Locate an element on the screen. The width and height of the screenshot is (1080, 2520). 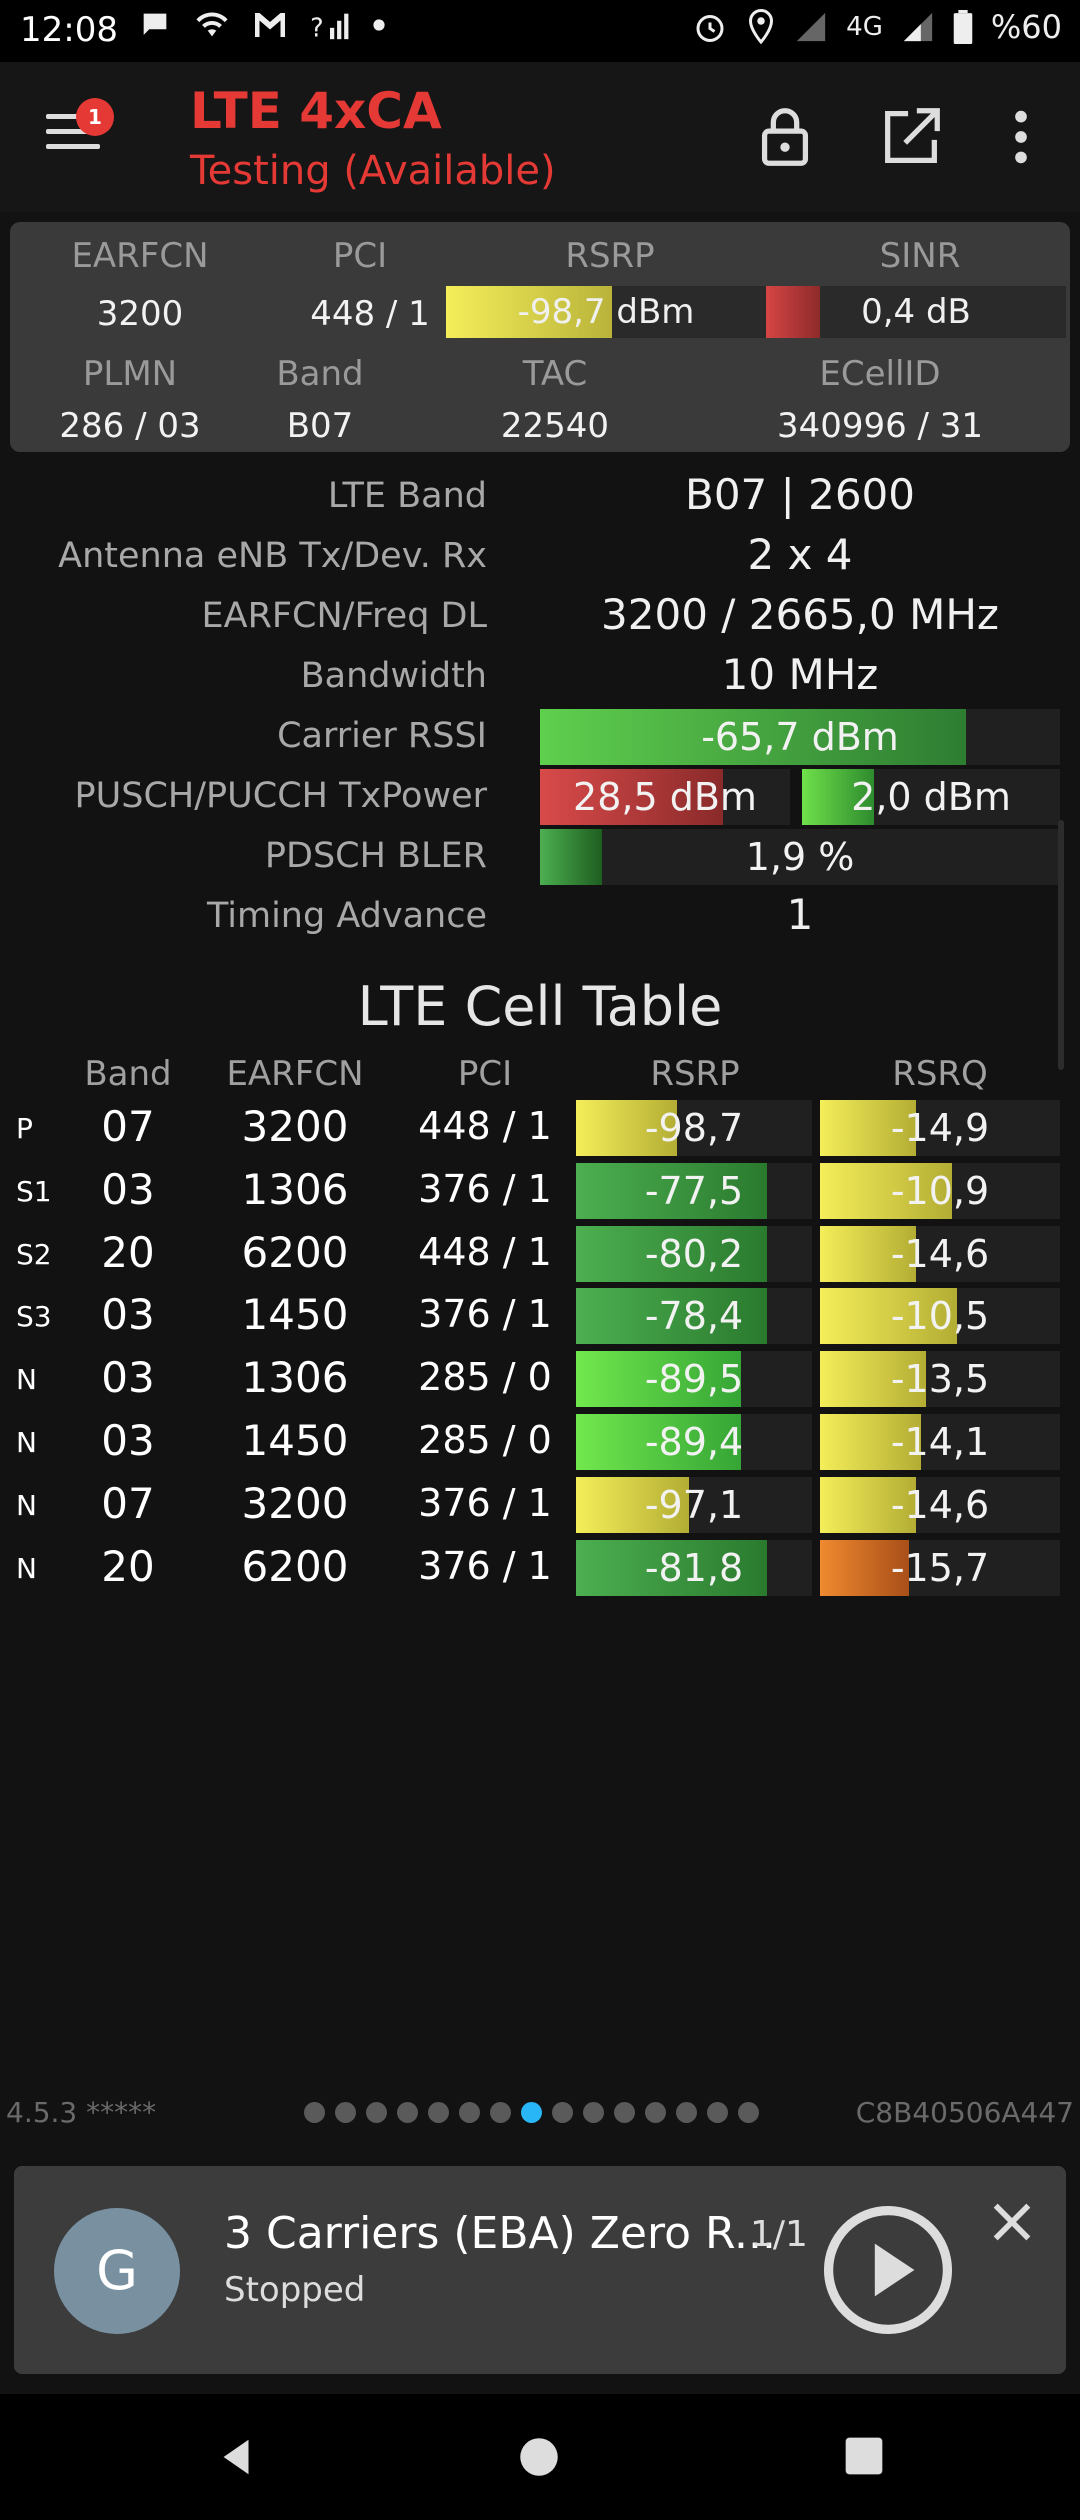
cell-rsrp: -89,5 is located at coordinates (694, 1379).